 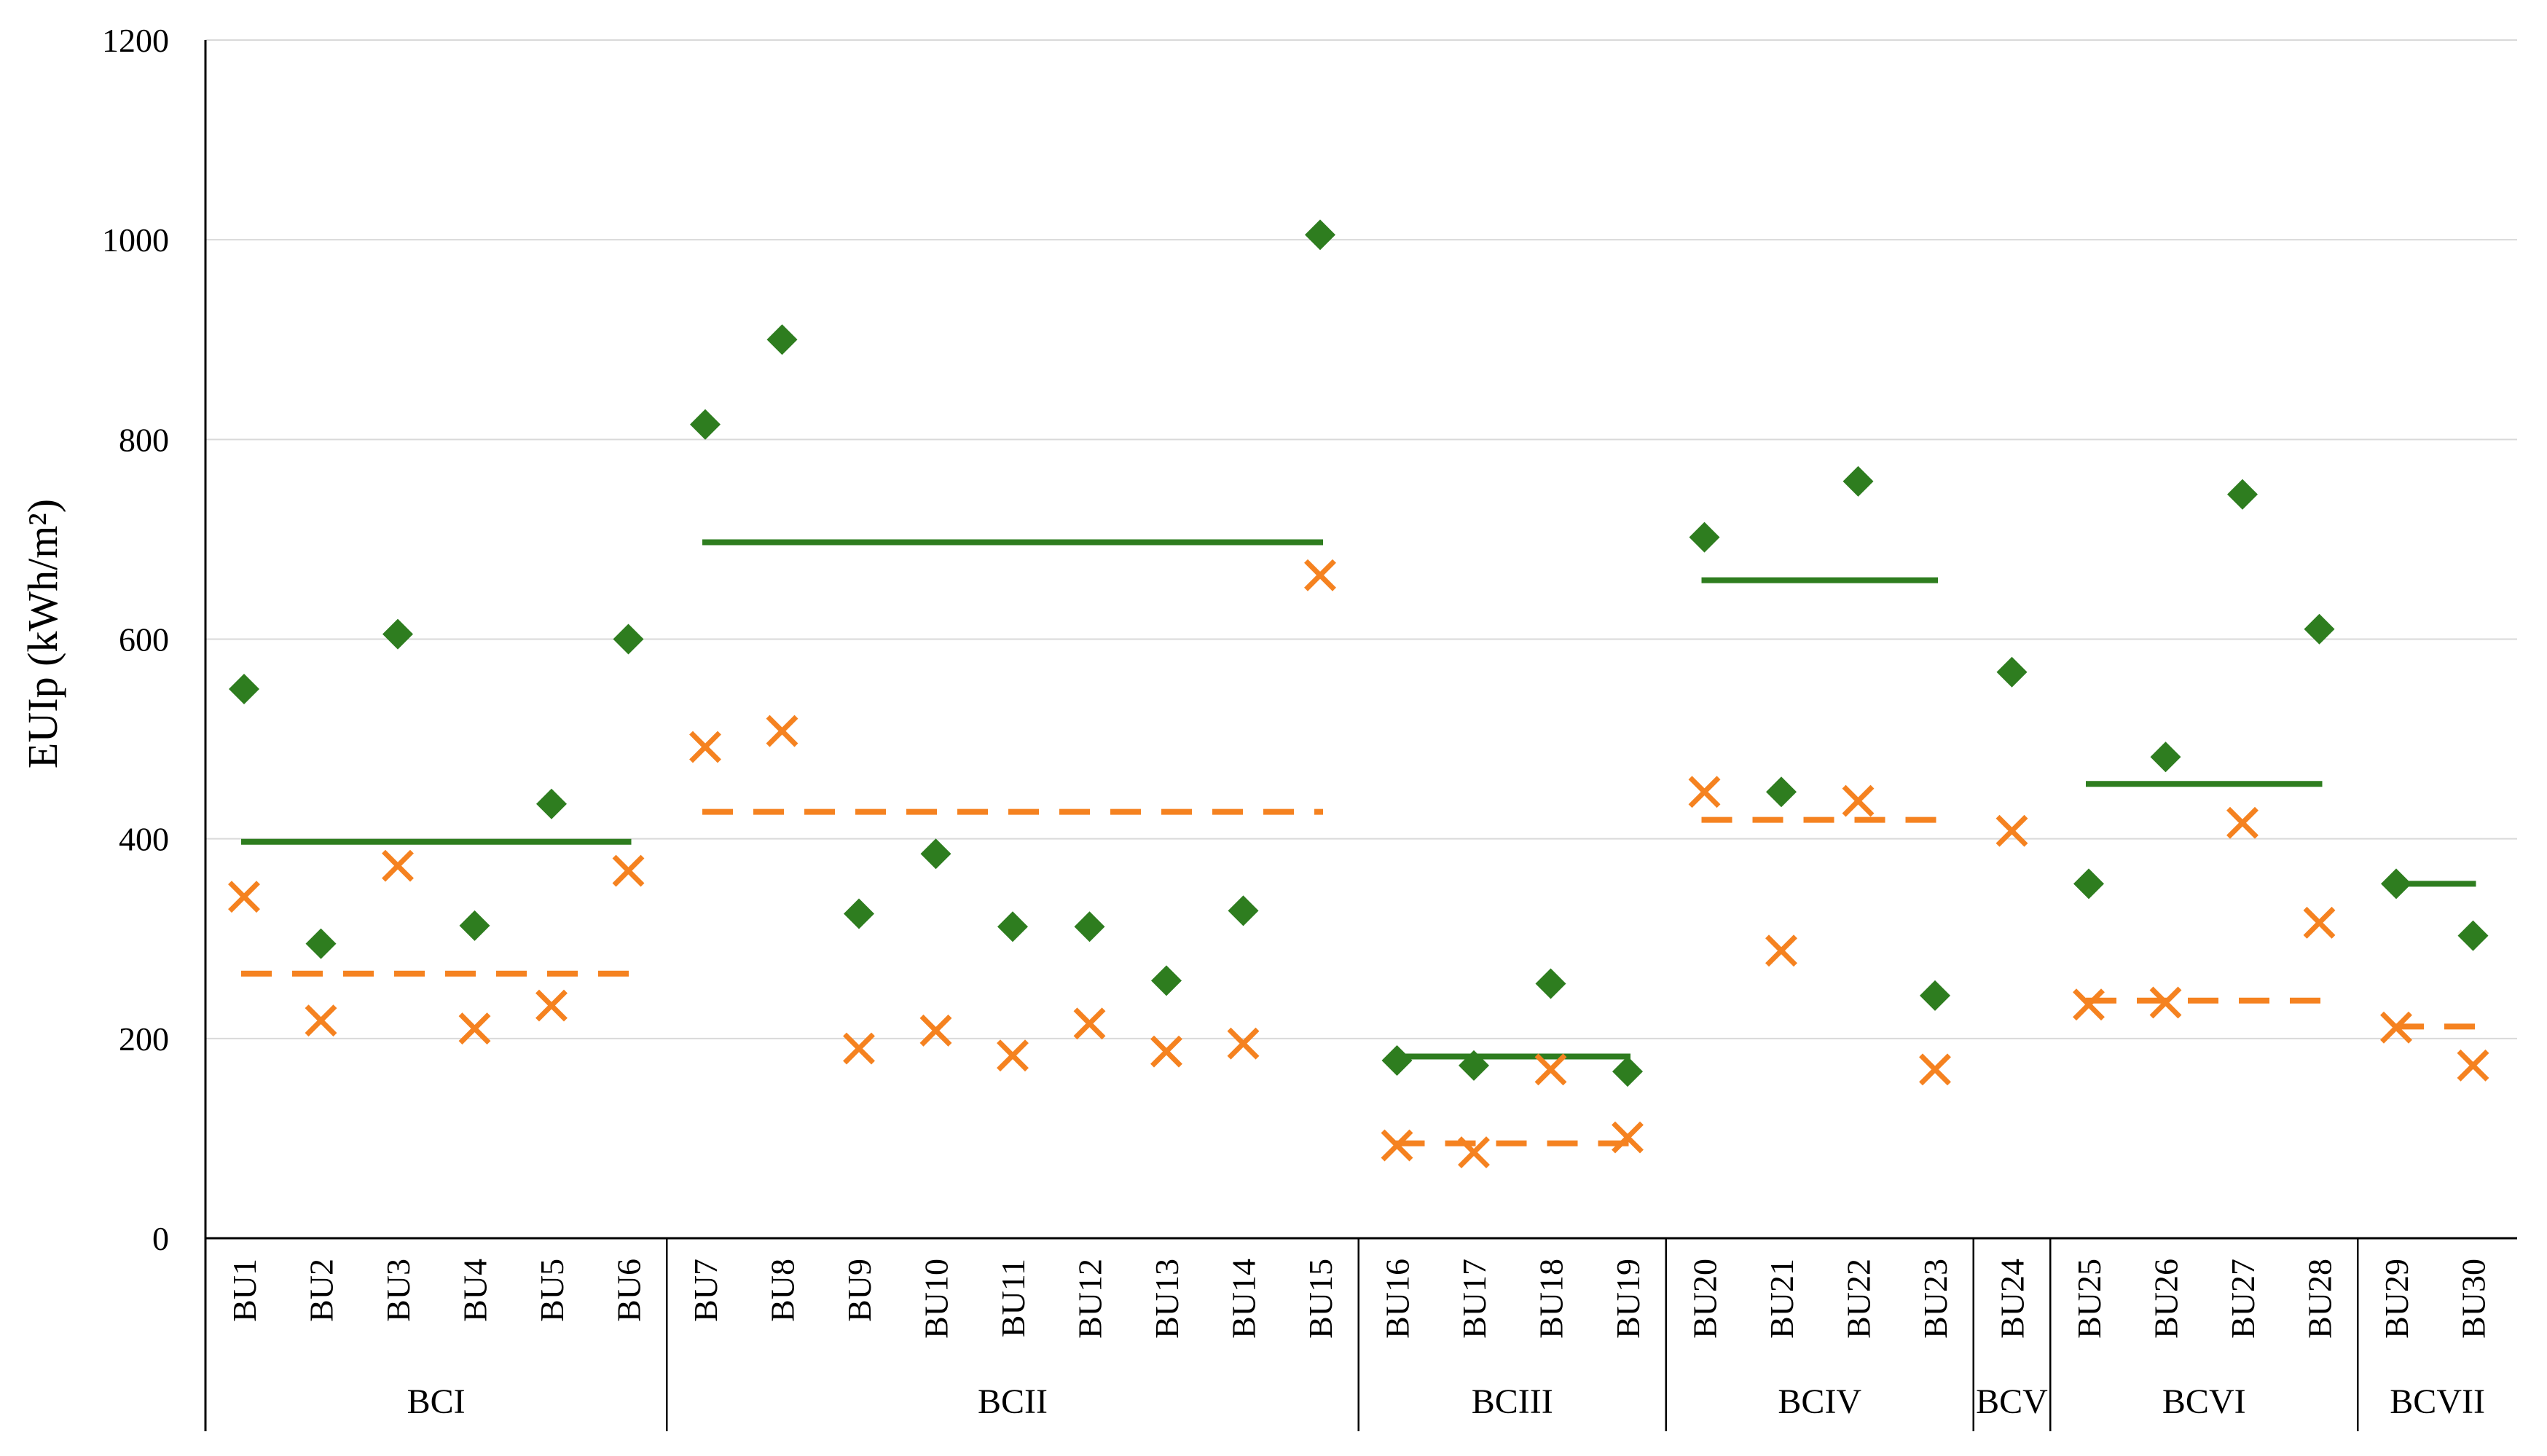 What do you see at coordinates (2437, 1401) in the screenshot?
I see `group-label: BCVII` at bounding box center [2437, 1401].